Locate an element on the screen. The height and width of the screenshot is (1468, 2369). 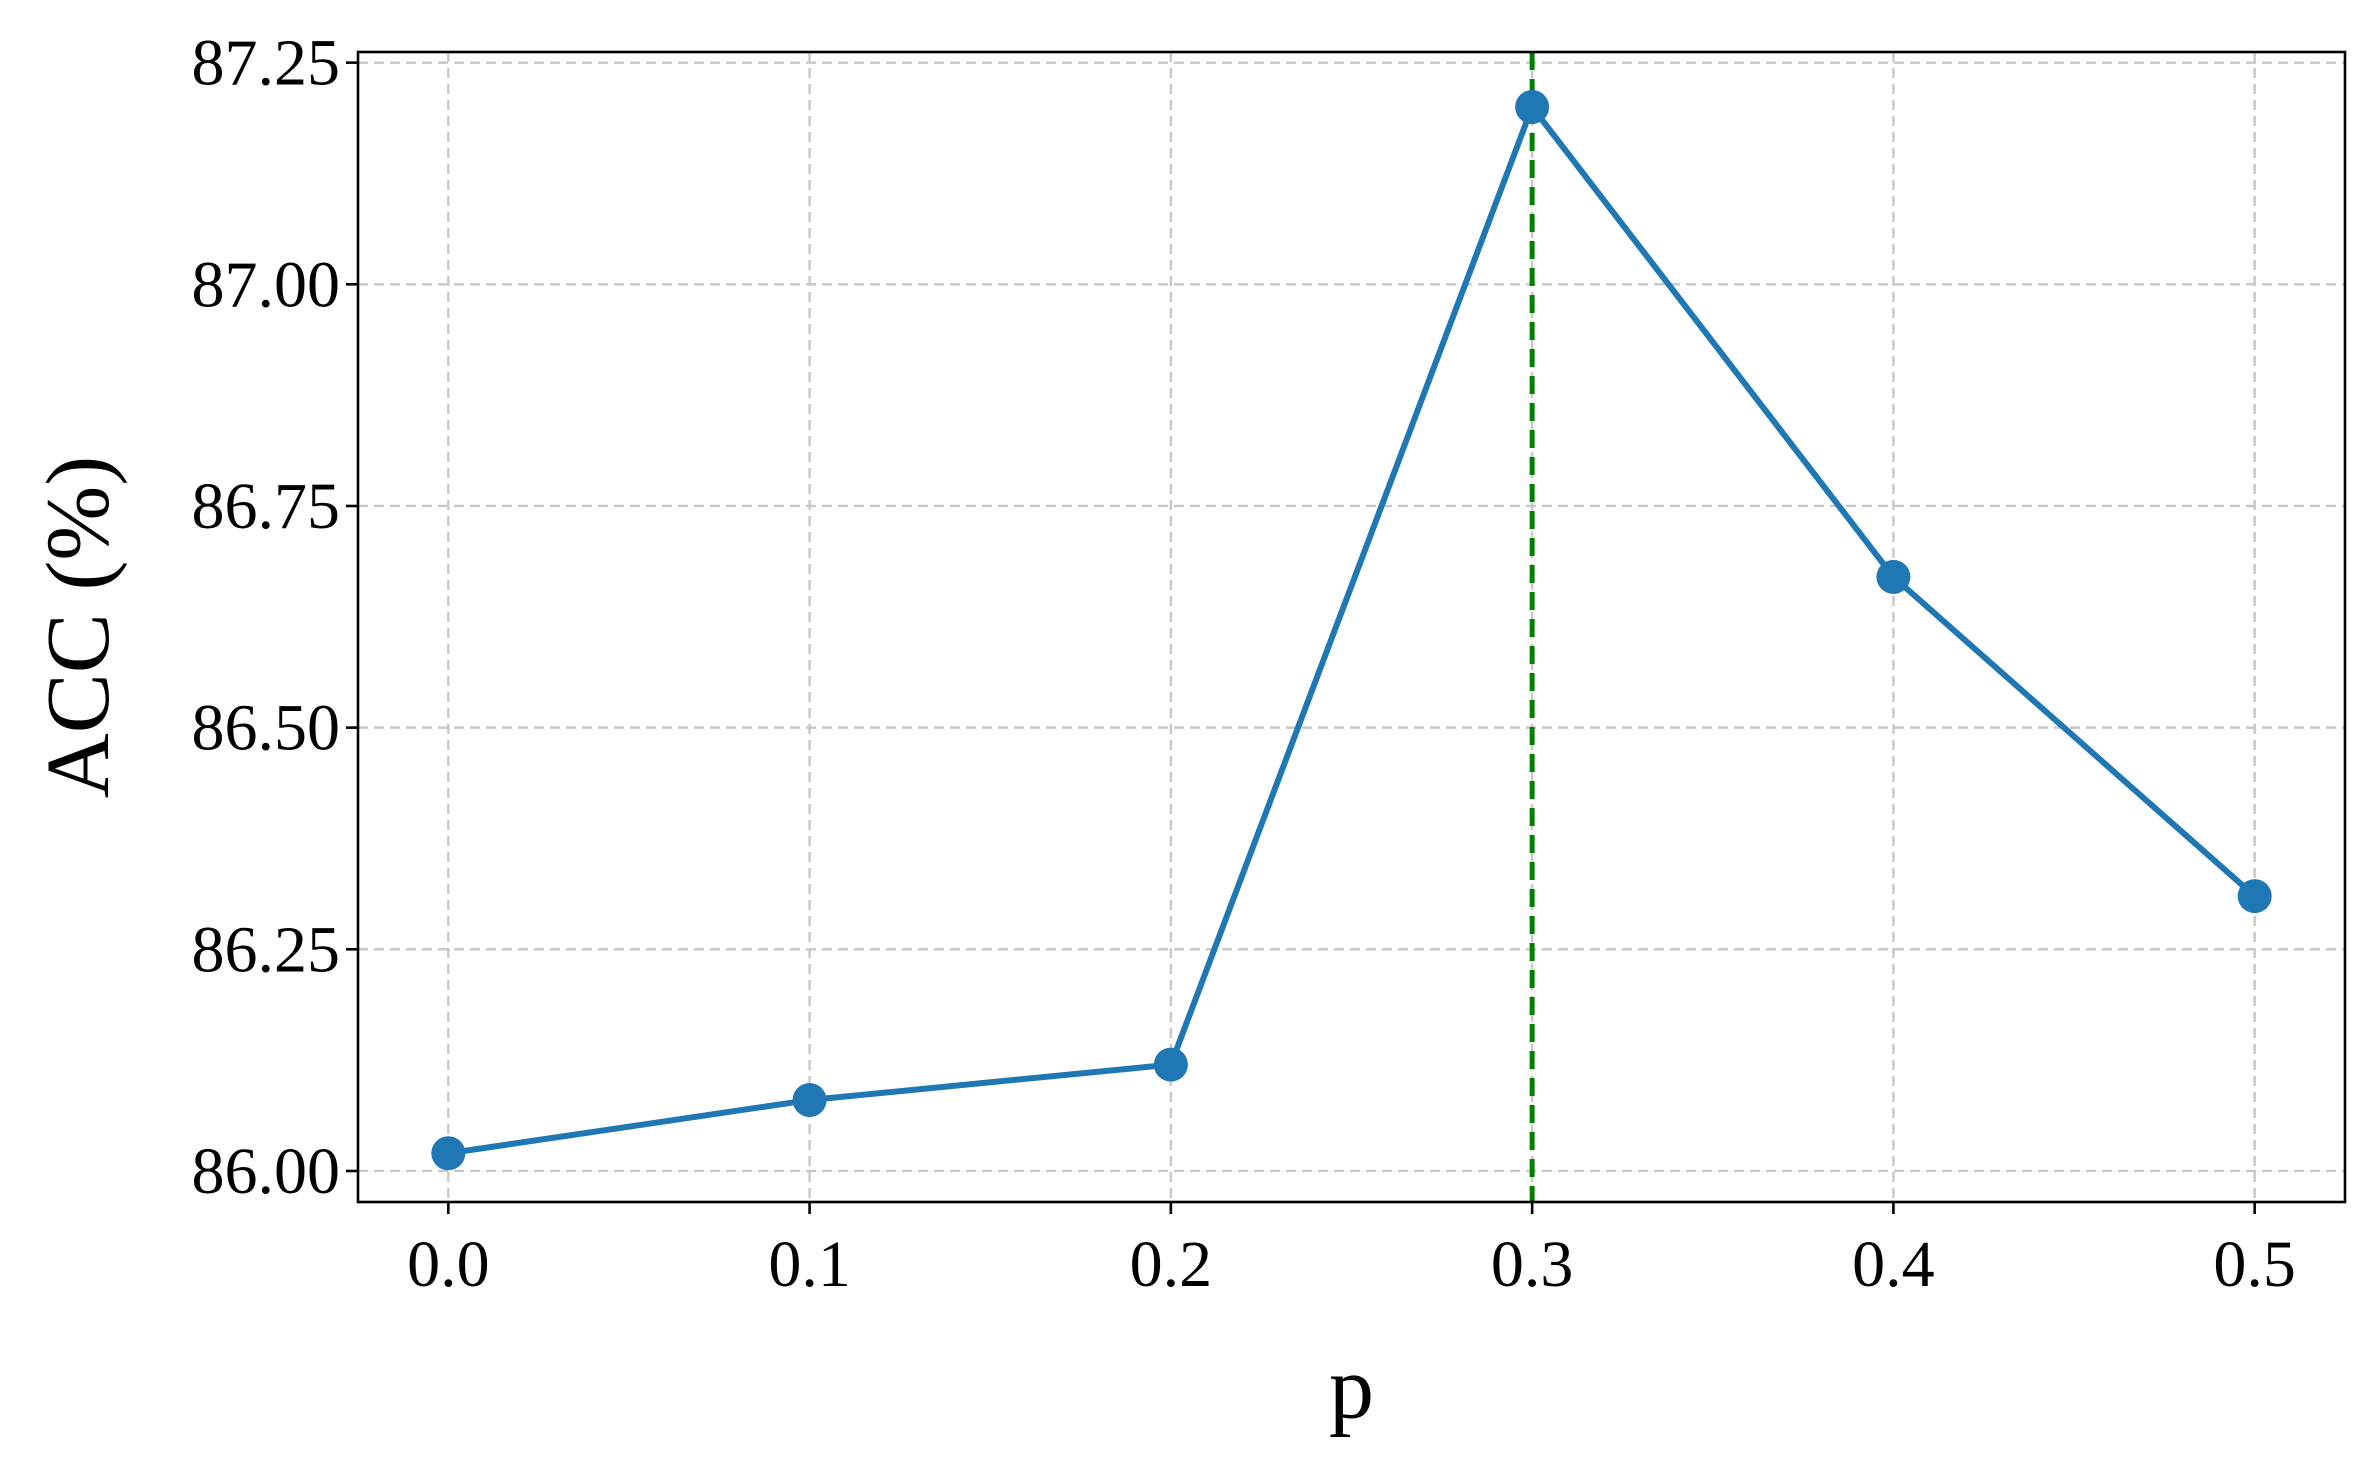
y-tick-label: 87.25 is located at coordinates (266, 63).